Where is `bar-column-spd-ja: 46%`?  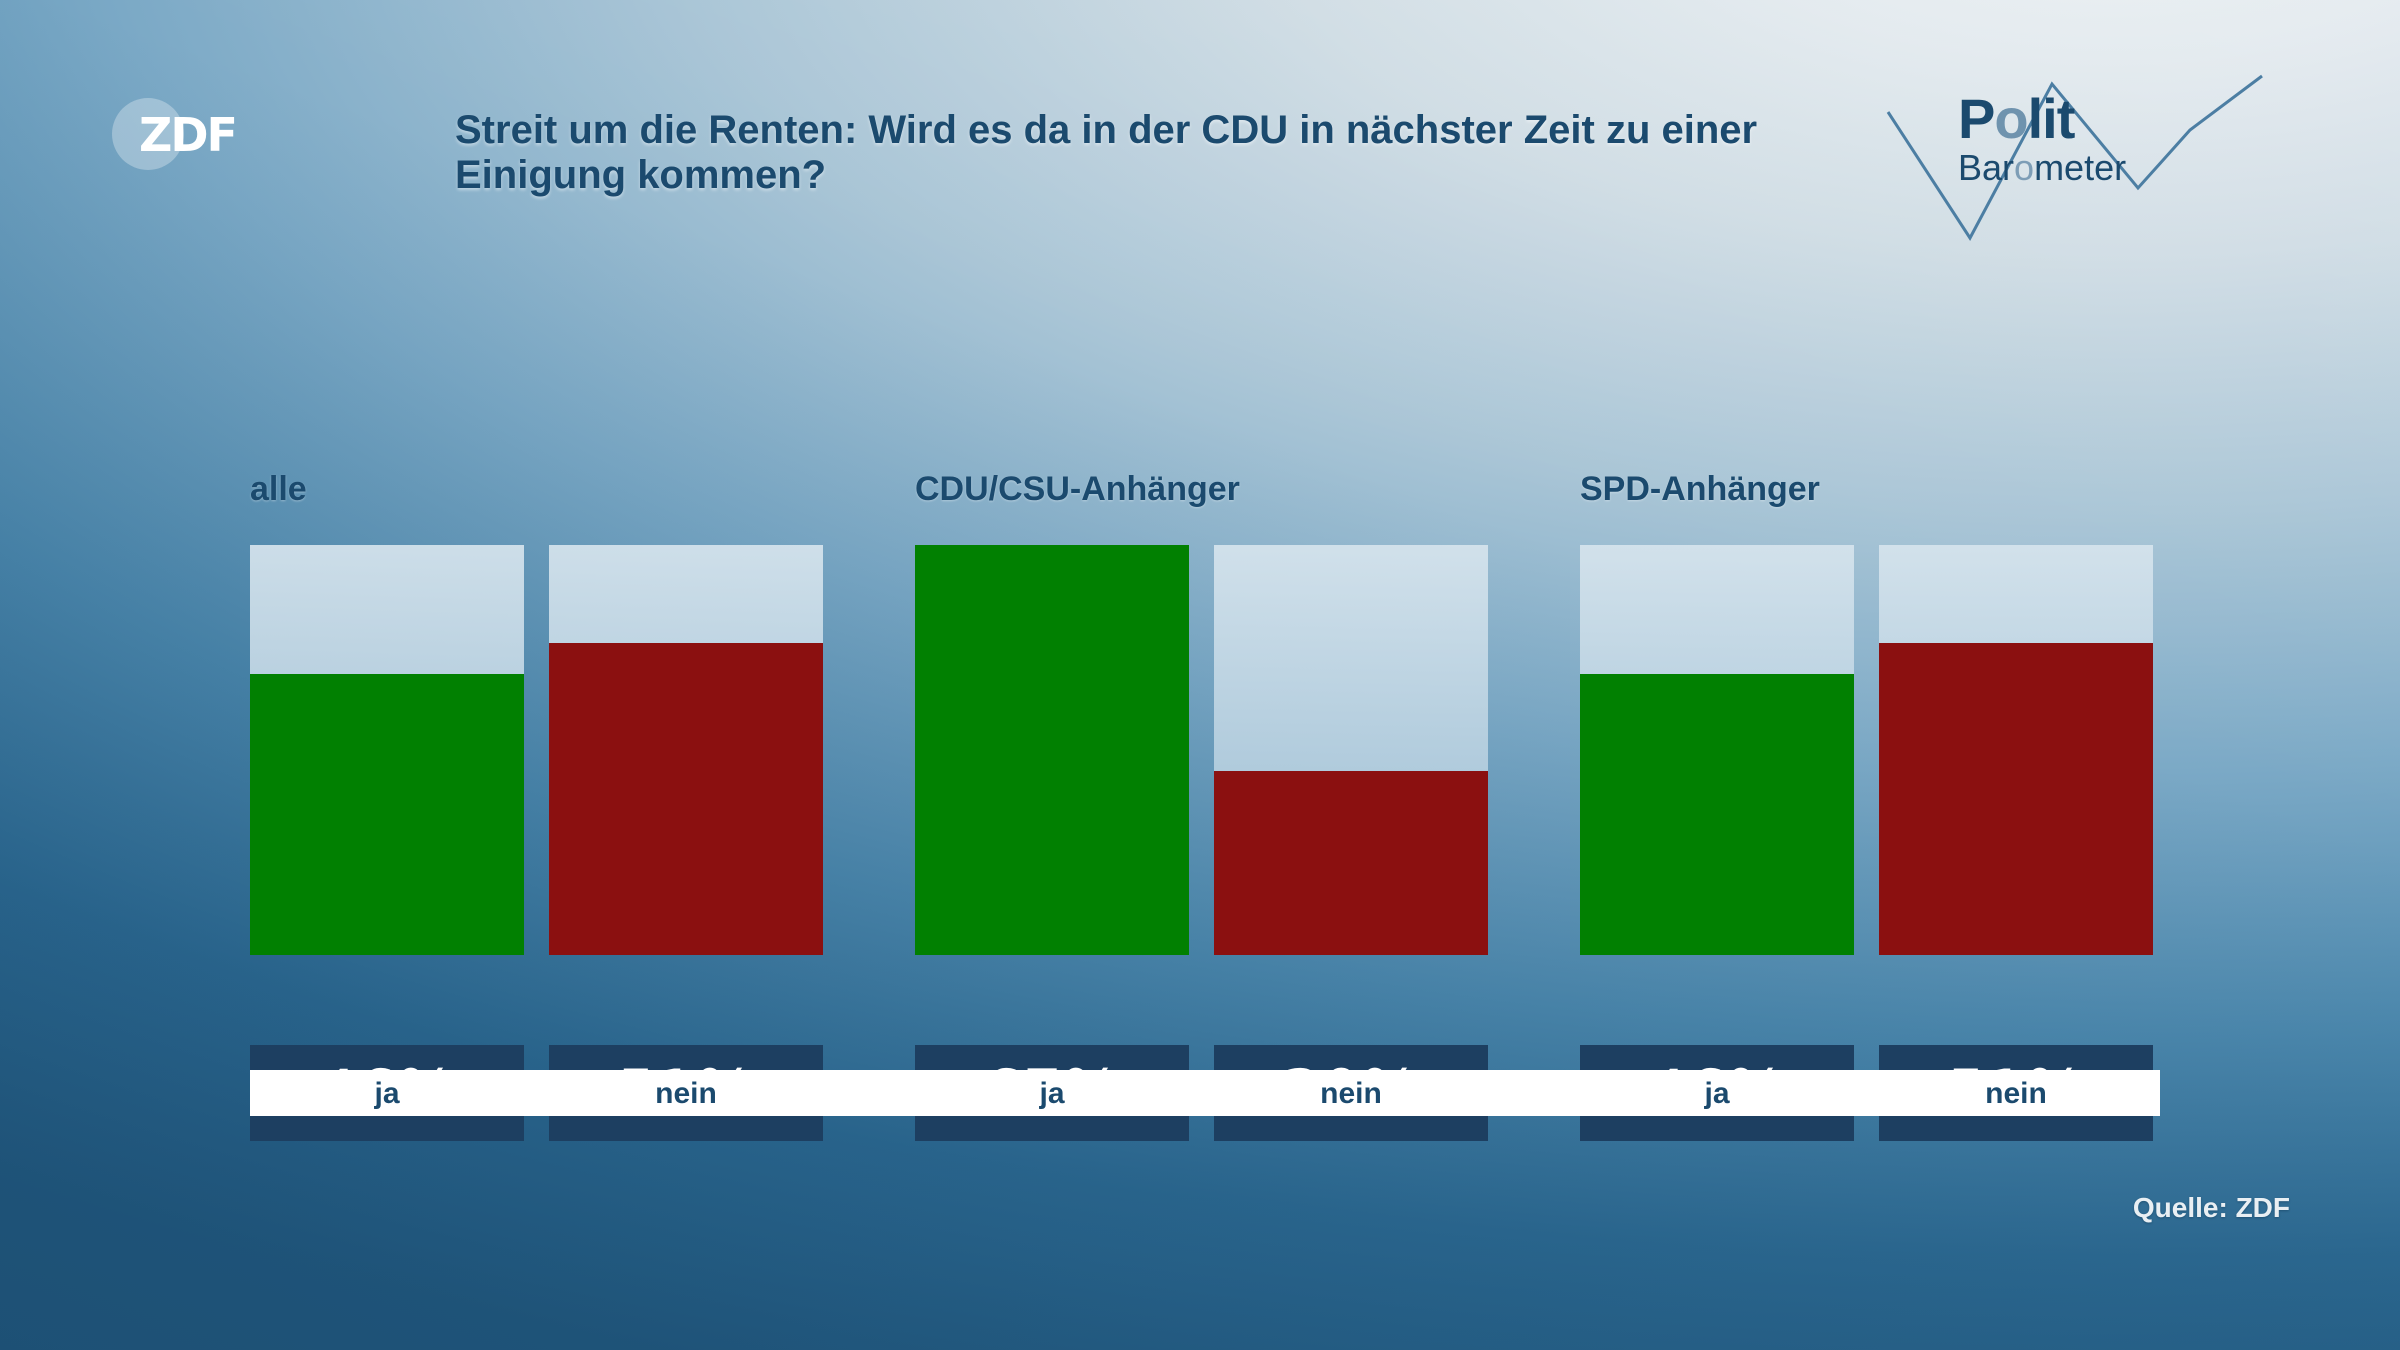
bar-column-spd-ja: 46% is located at coordinates (1717, 843).